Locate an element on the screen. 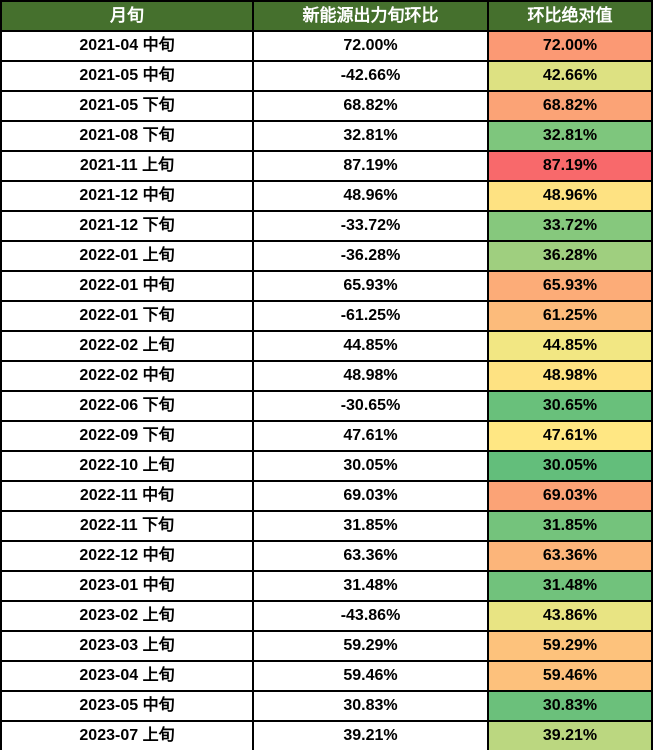 The height and width of the screenshot is (750, 653). header-row: 月旬 新能源出力旬环比 环比绝对值 is located at coordinates (326, 16).